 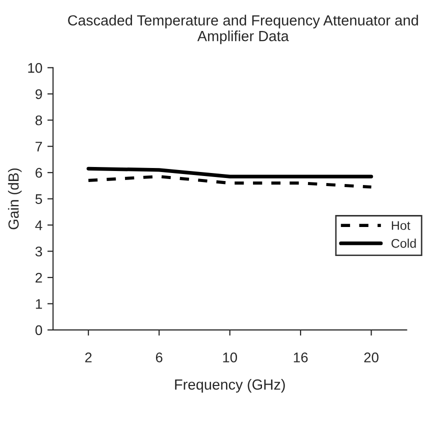 What do you see at coordinates (39, 147) in the screenshot?
I see `y-tick-label: 7` at bounding box center [39, 147].